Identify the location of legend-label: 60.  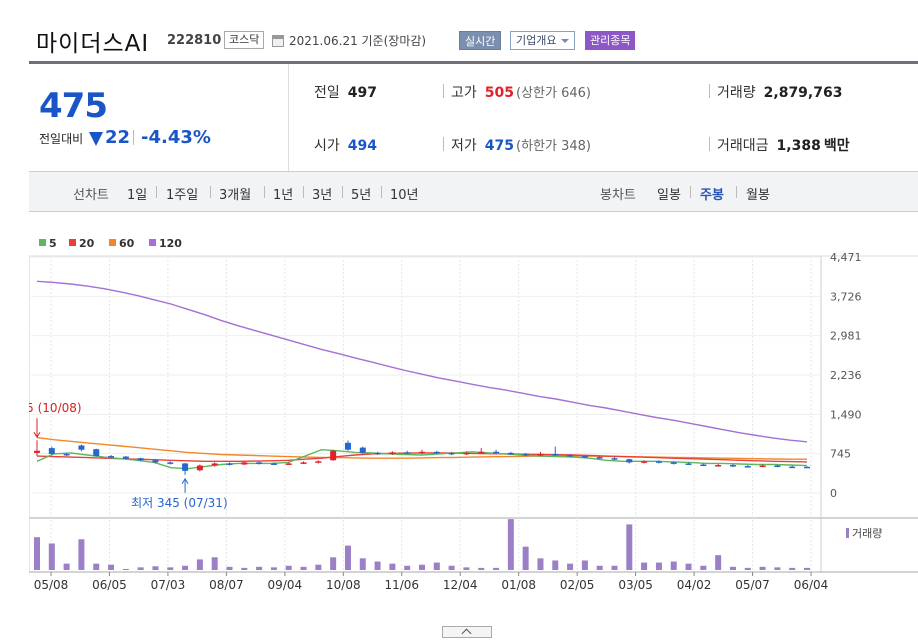
(127, 243).